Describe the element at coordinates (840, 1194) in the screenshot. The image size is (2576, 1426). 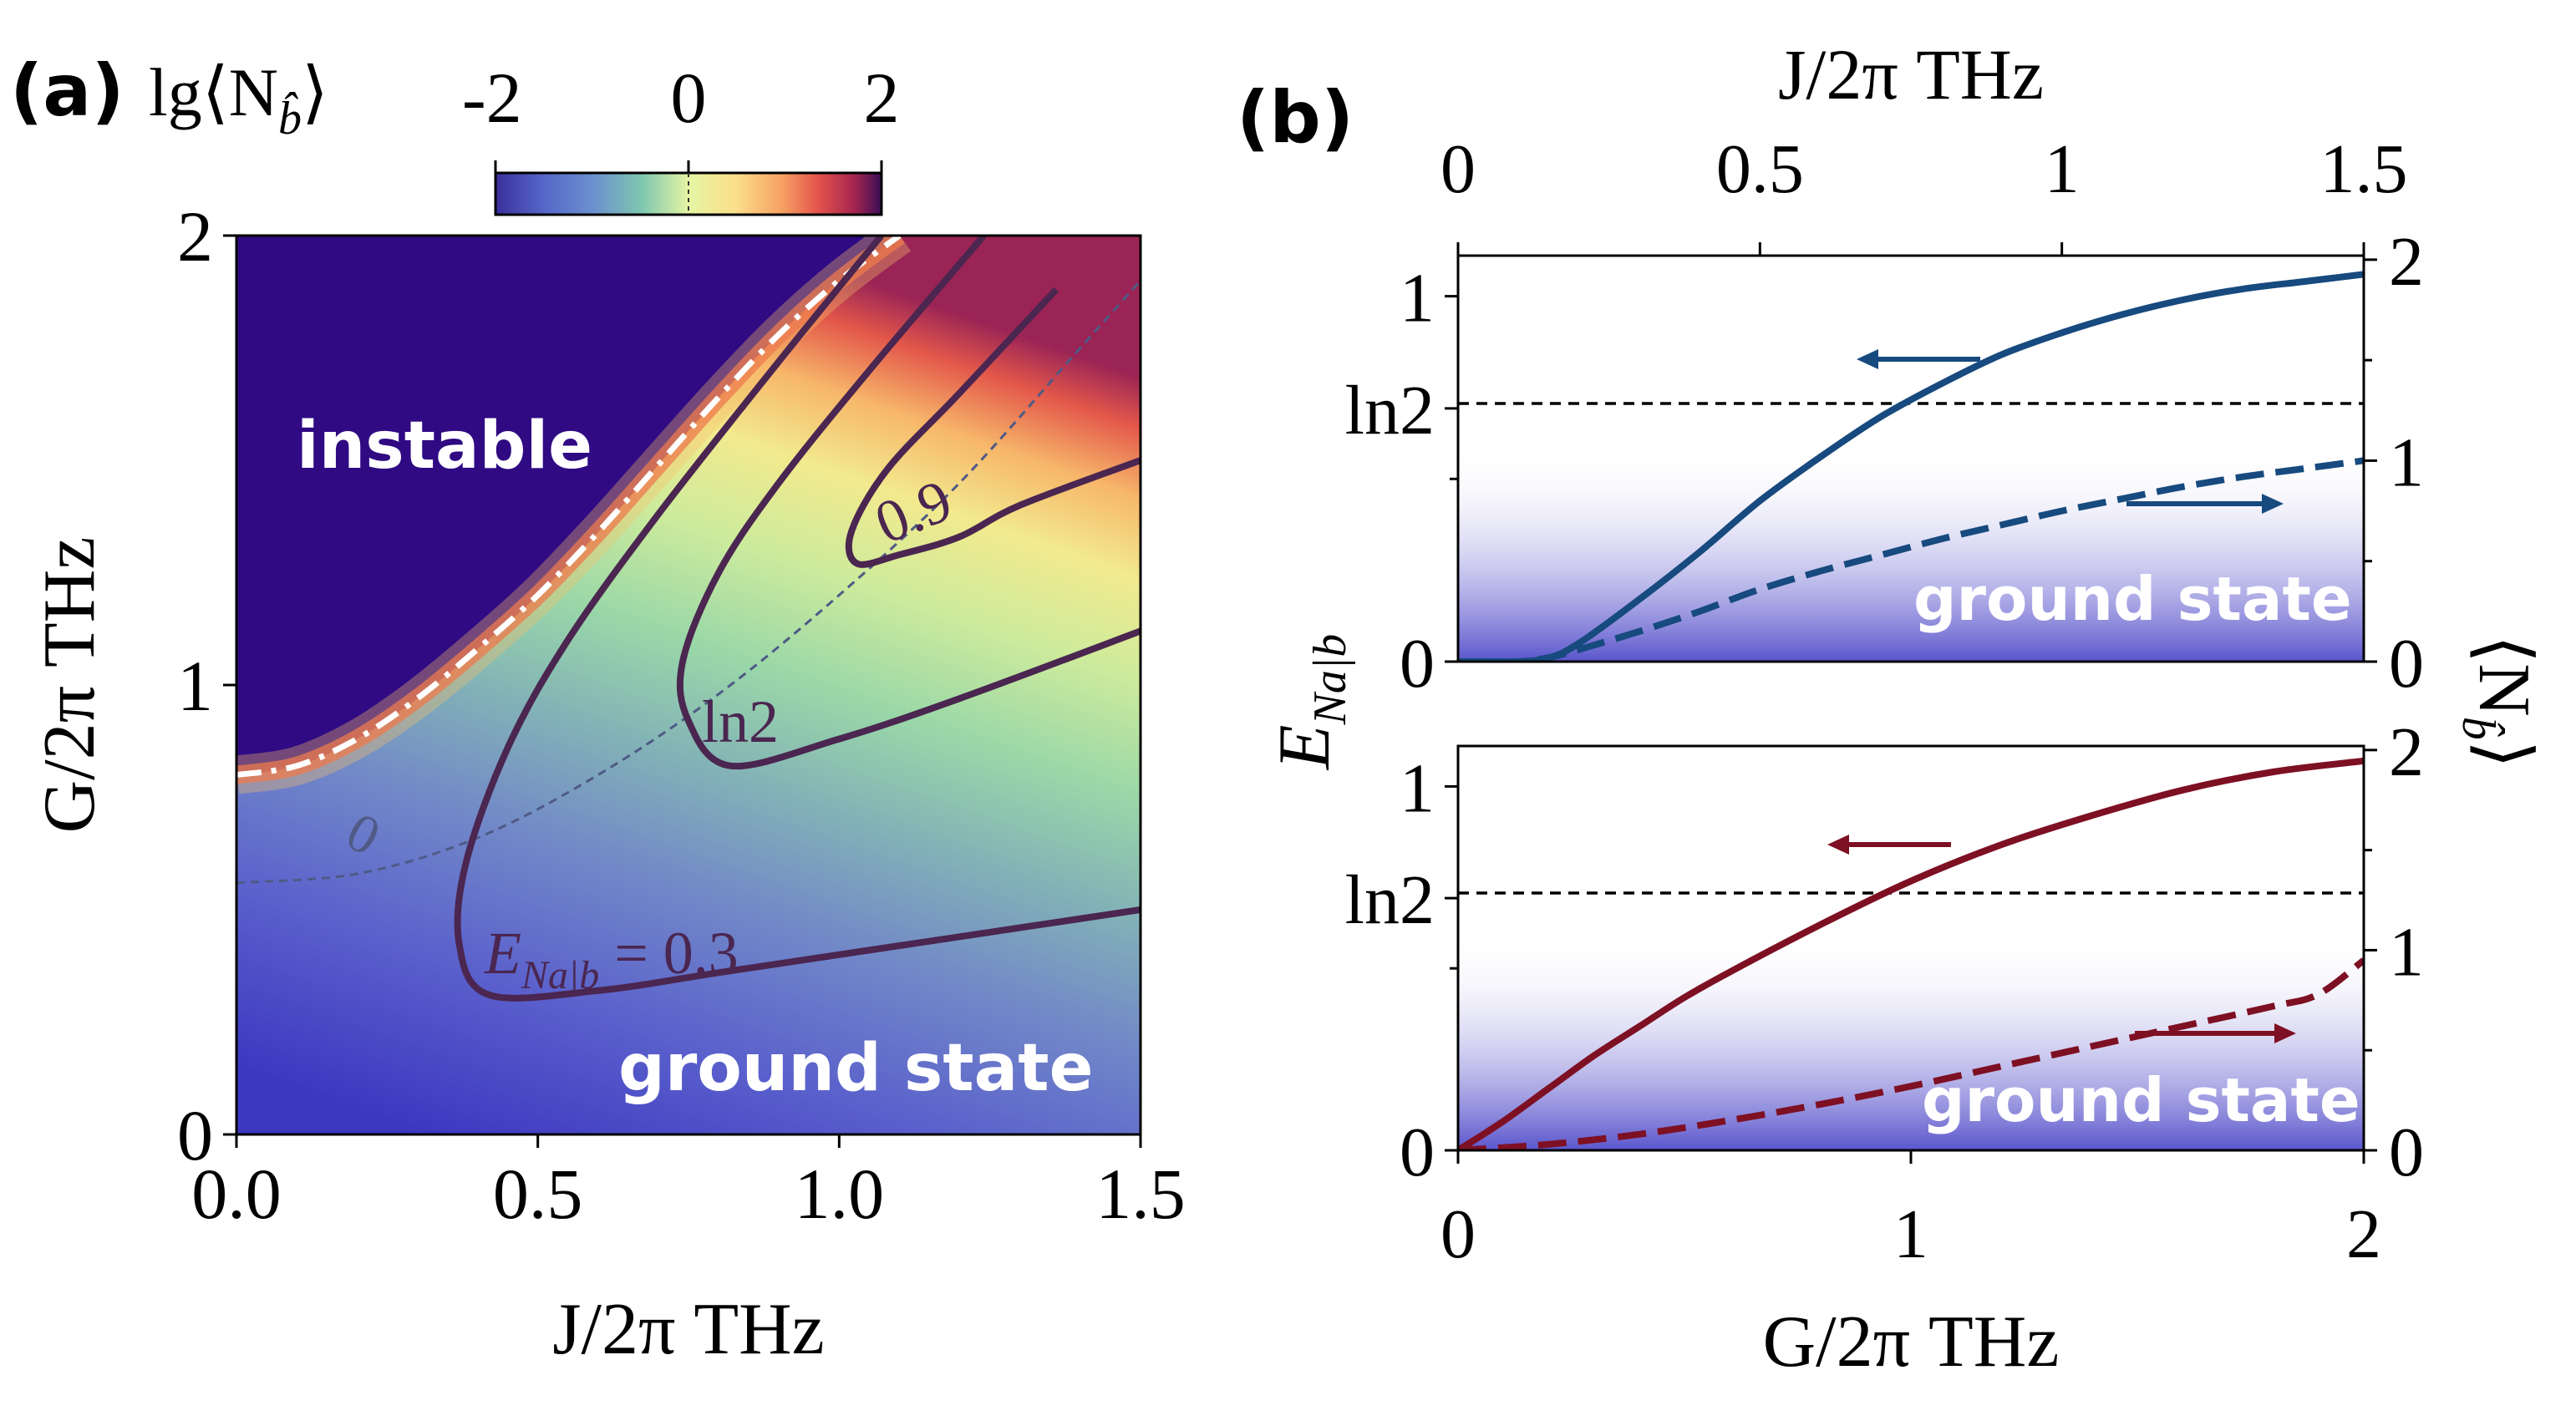
I see `x-tick-label: 1.0` at that location.